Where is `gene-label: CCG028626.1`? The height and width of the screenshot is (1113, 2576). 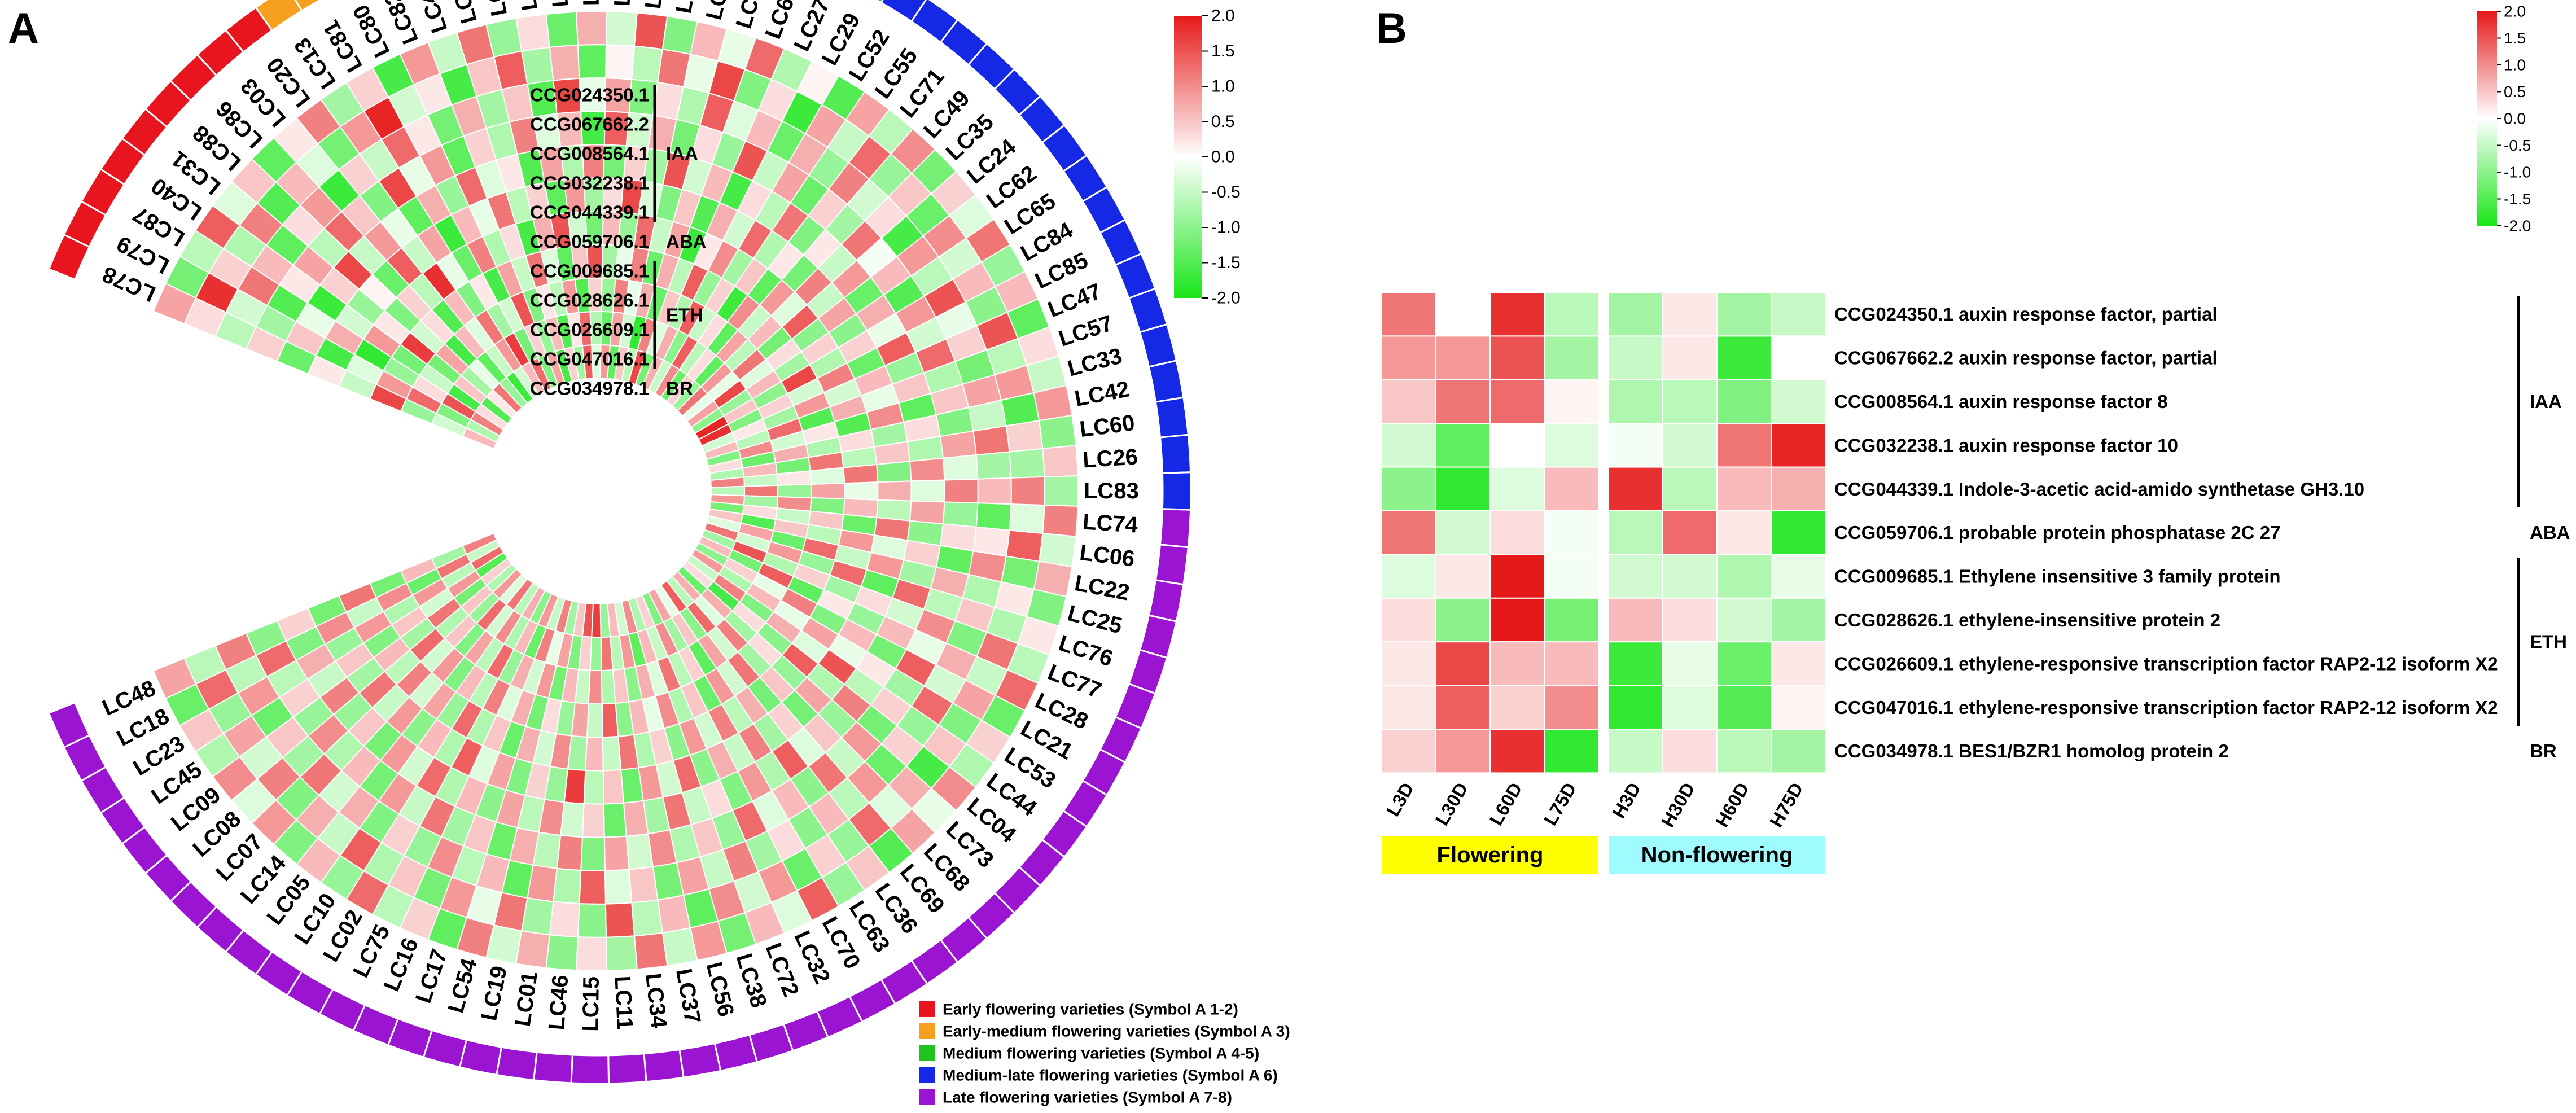
gene-label: CCG028626.1 is located at coordinates (589, 300).